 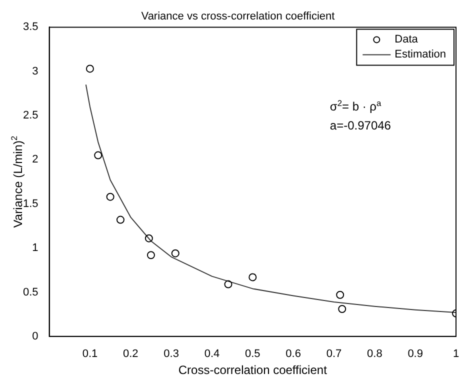 What do you see at coordinates (334, 354) in the screenshot?
I see `x-tick-label: 0.7` at bounding box center [334, 354].